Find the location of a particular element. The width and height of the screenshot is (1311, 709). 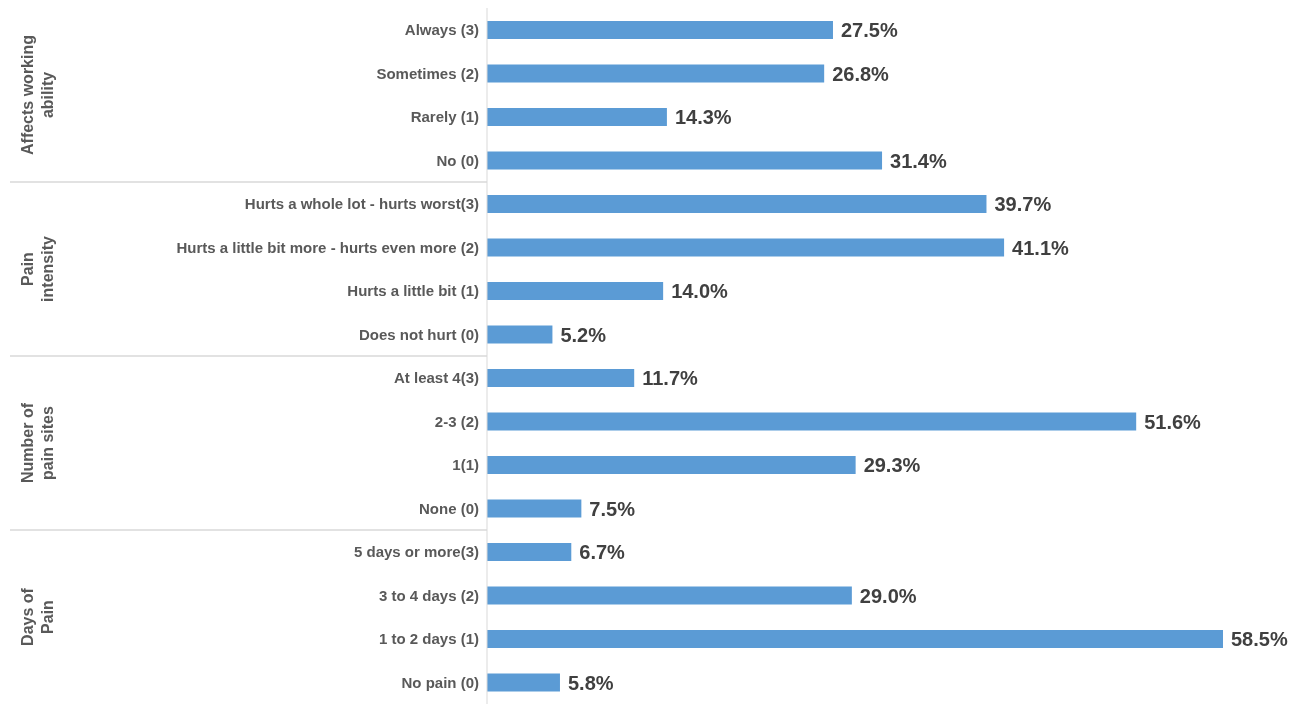

y-tick-label: Hurts a little bit (1) is located at coordinates (413, 291).